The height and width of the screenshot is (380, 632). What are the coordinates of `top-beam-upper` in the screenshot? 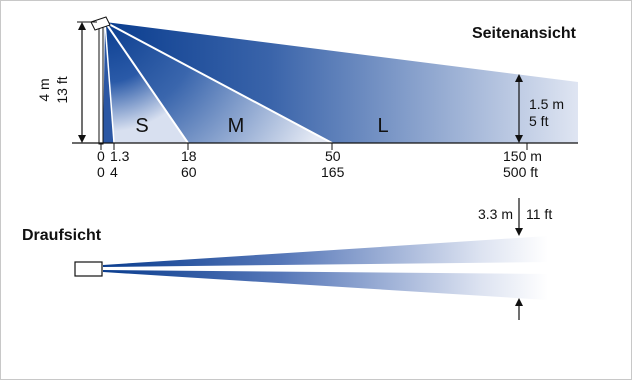 It's located at (325, 251).